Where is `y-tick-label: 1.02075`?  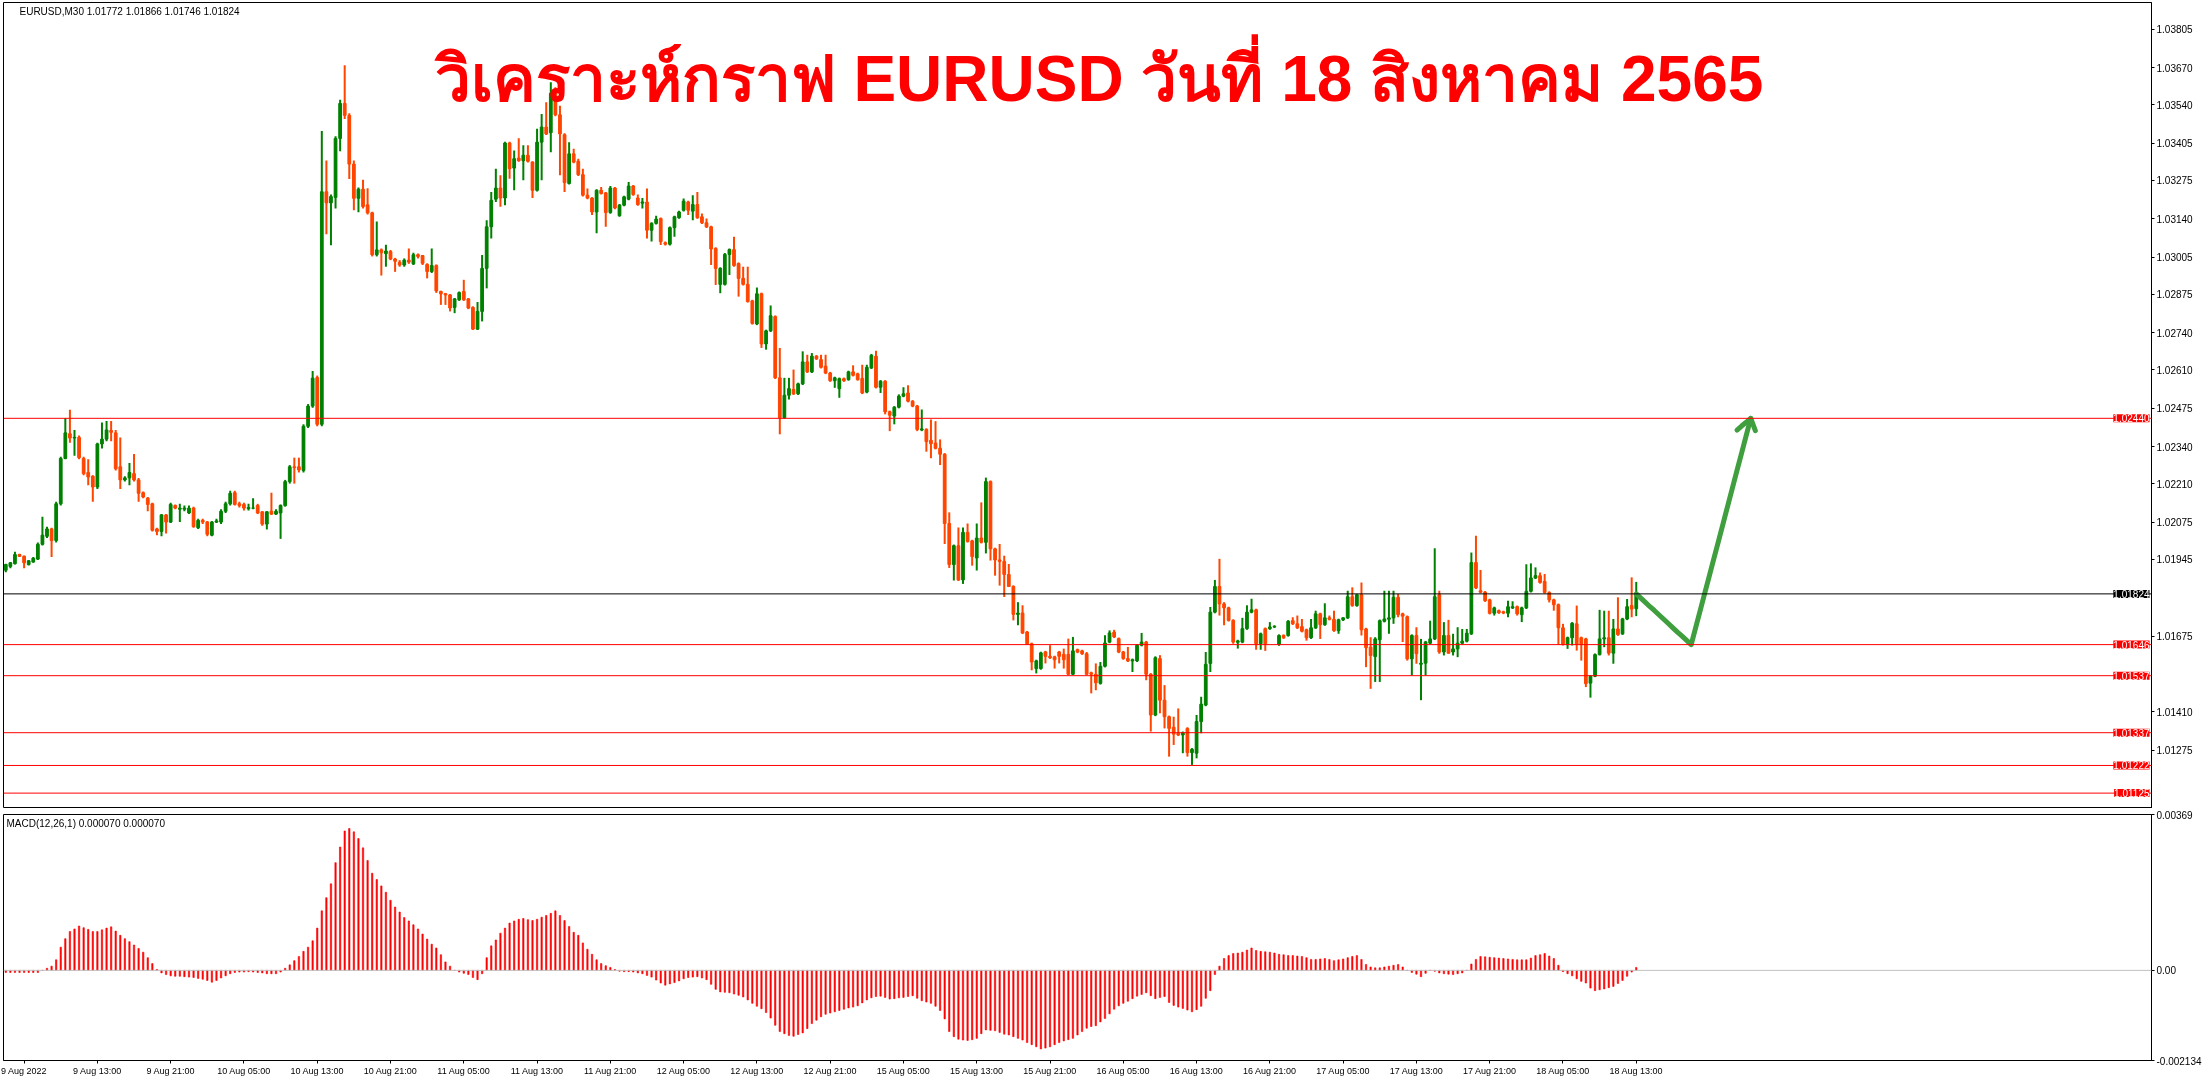 y-tick-label: 1.02075 is located at coordinates (2175, 523).